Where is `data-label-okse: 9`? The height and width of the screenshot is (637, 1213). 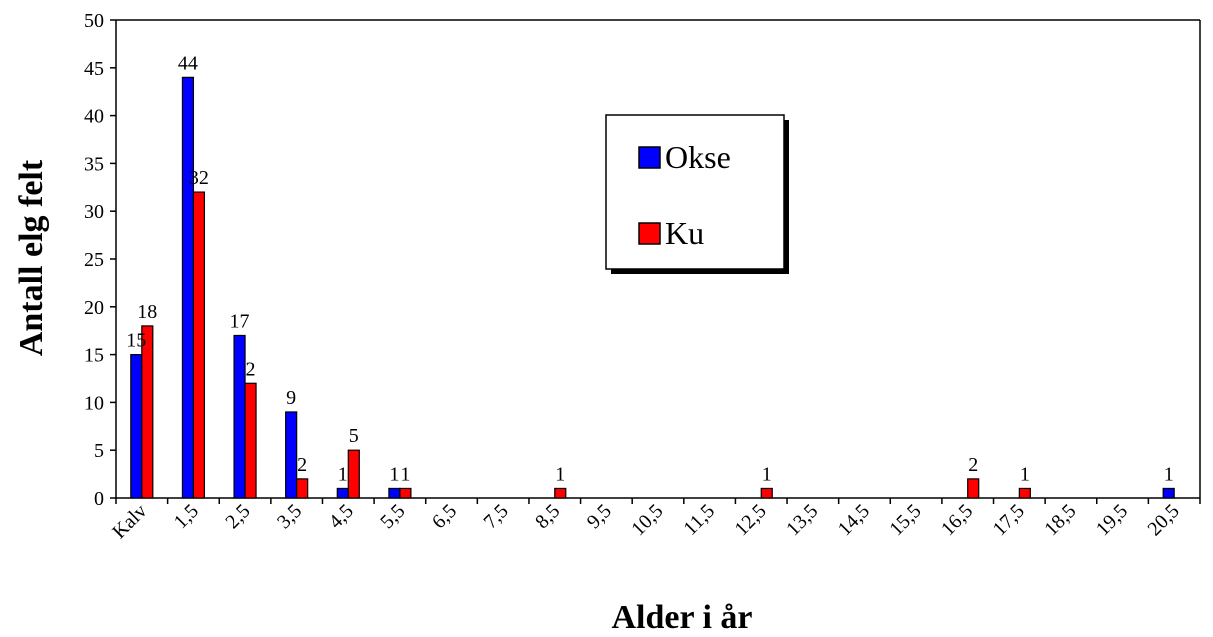
data-label-okse: 9 is located at coordinates (291, 398).